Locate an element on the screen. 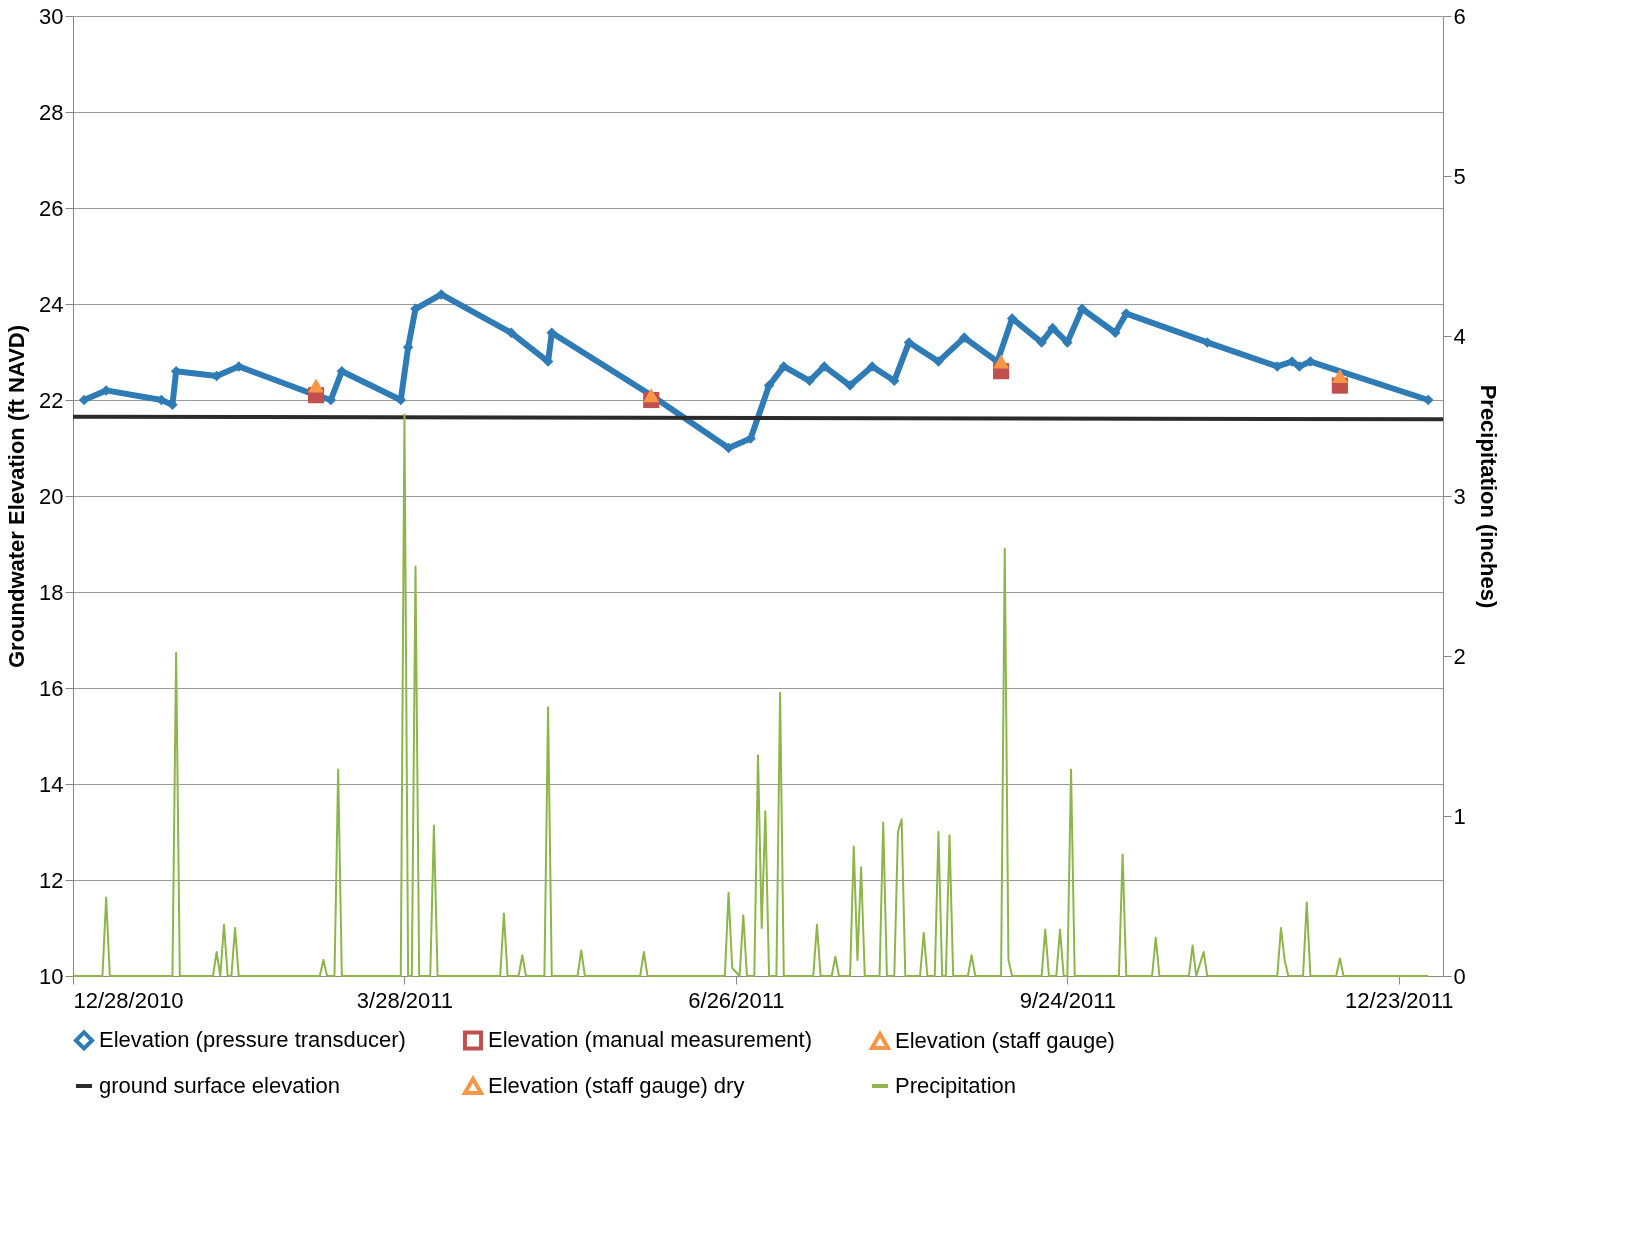 Image resolution: width=1650 pixels, height=1237 pixels. x-tick-label: 3/28/2011 is located at coordinates (405, 1000).